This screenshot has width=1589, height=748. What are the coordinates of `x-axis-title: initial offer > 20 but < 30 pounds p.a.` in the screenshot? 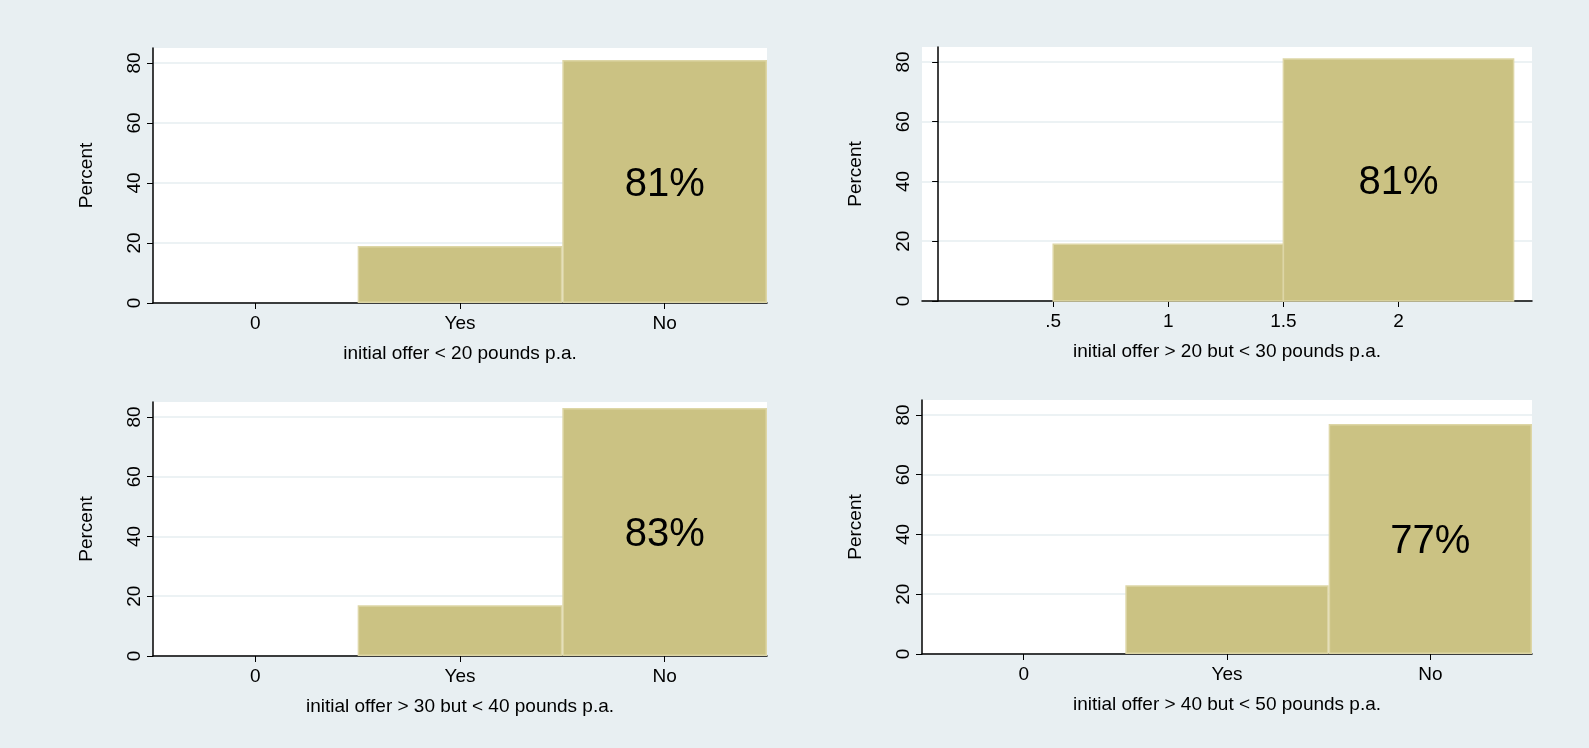 It's located at (1227, 350).